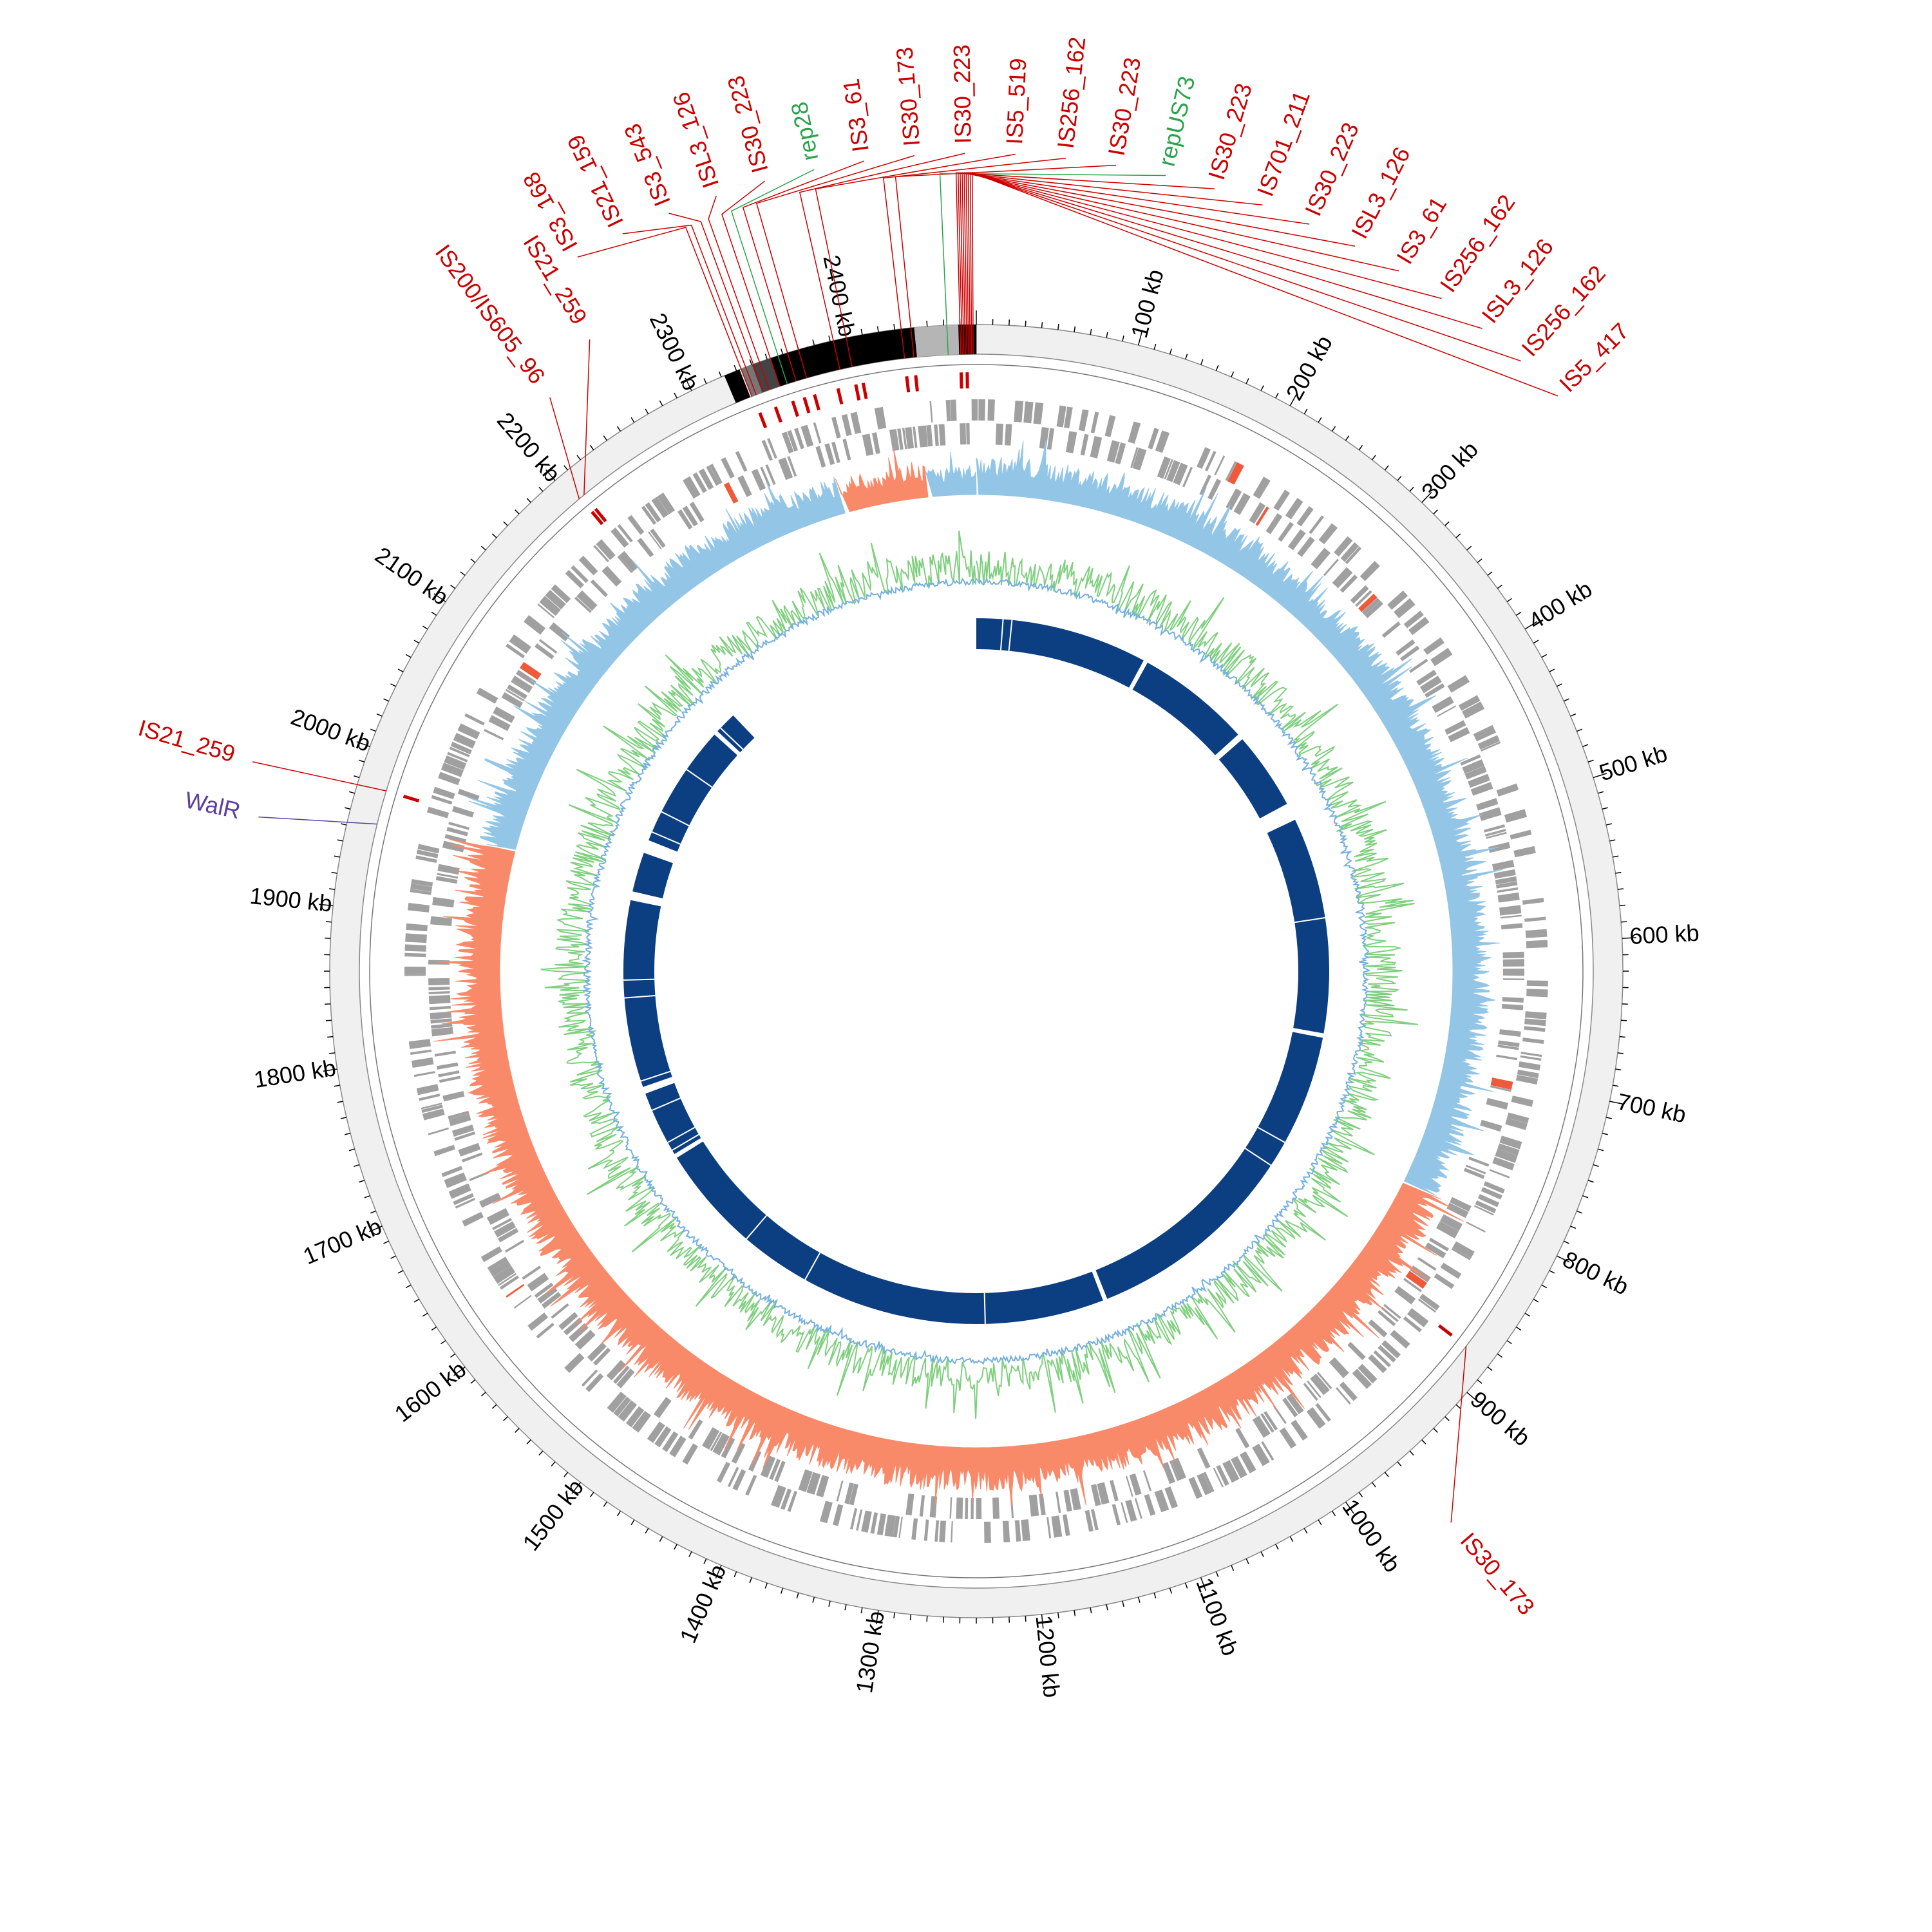 The width and height of the screenshot is (1932, 1932). Describe the element at coordinates (856, 116) in the screenshot. I see `feature-label: IS3_61` at that location.